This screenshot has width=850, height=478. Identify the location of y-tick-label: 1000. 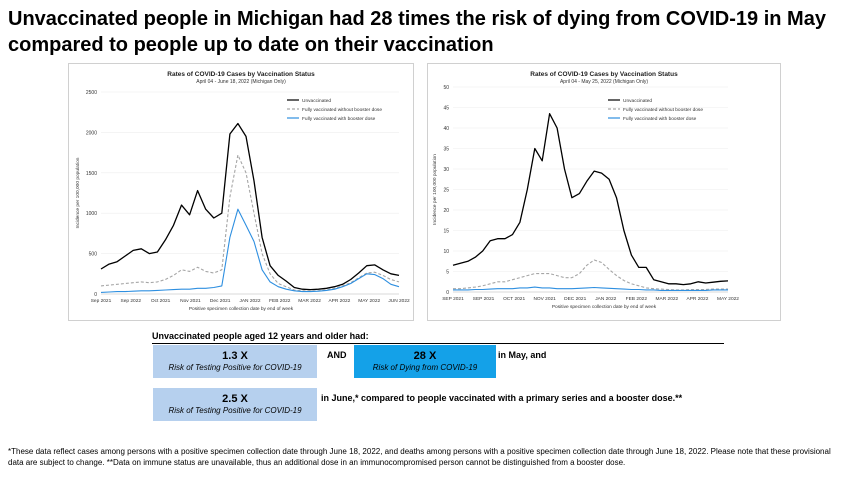
(91, 214).